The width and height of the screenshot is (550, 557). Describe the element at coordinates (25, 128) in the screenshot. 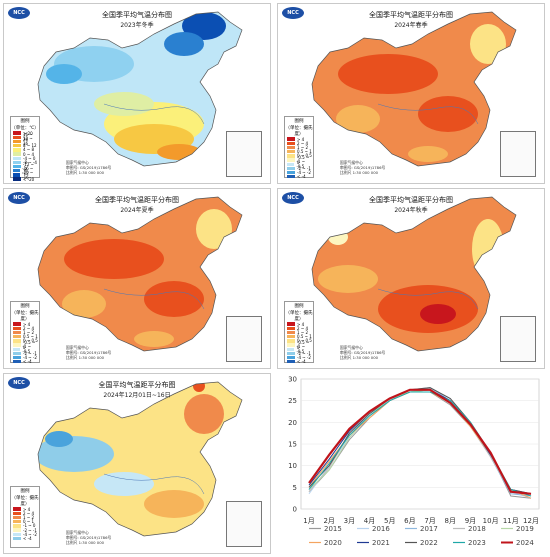

I see `legend-unit: （单位：℃）` at that location.